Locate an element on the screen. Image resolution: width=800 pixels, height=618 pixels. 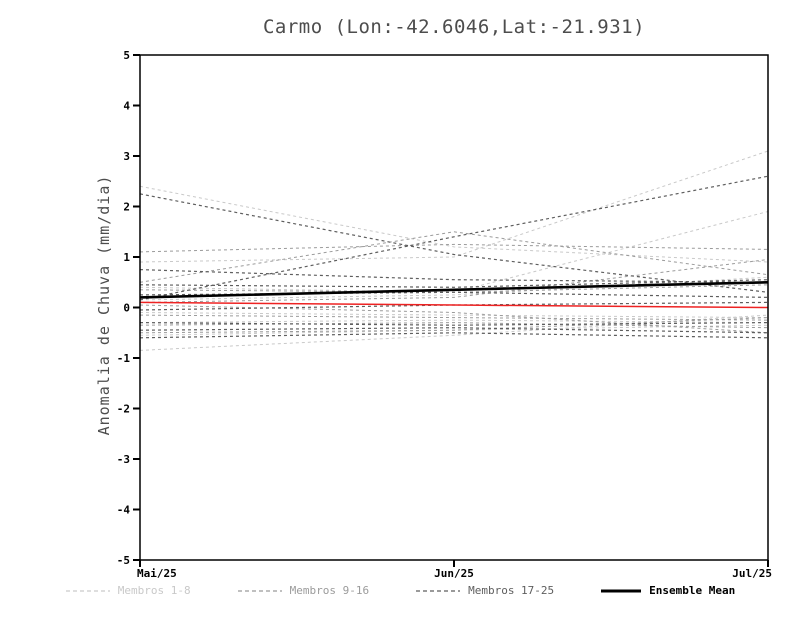
svg-text: 4 is located at coordinates (126, 106).